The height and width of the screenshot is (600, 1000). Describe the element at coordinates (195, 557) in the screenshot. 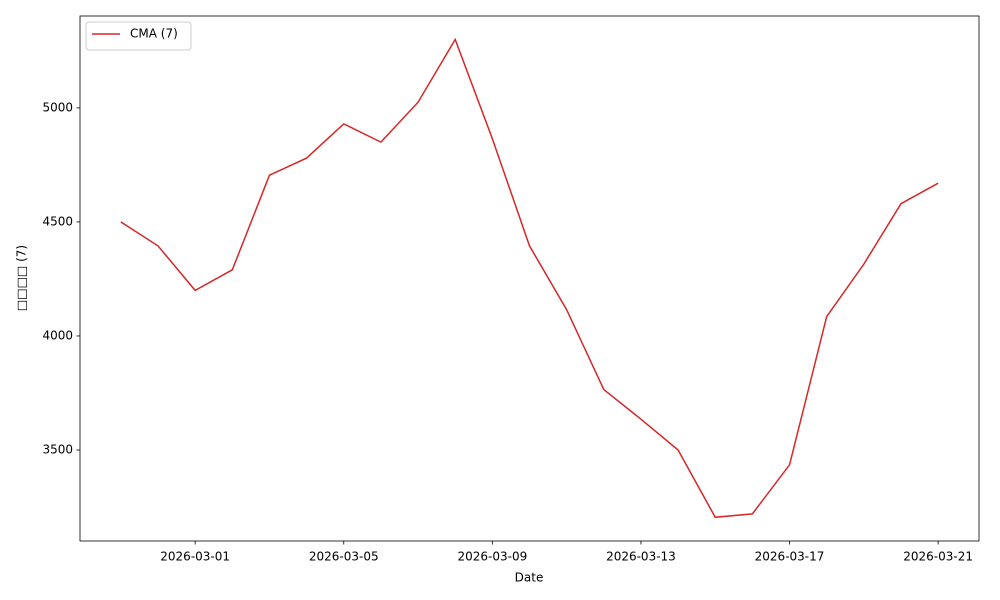

I see `x-tick-label: 2026-03-01` at that location.